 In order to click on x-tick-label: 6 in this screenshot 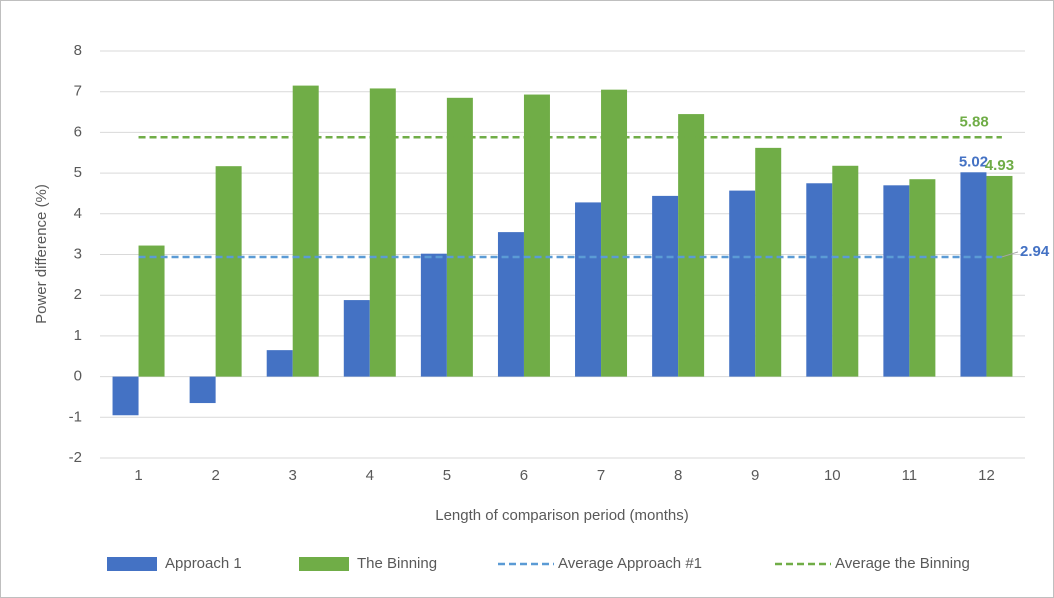, I will do `click(524, 475)`.